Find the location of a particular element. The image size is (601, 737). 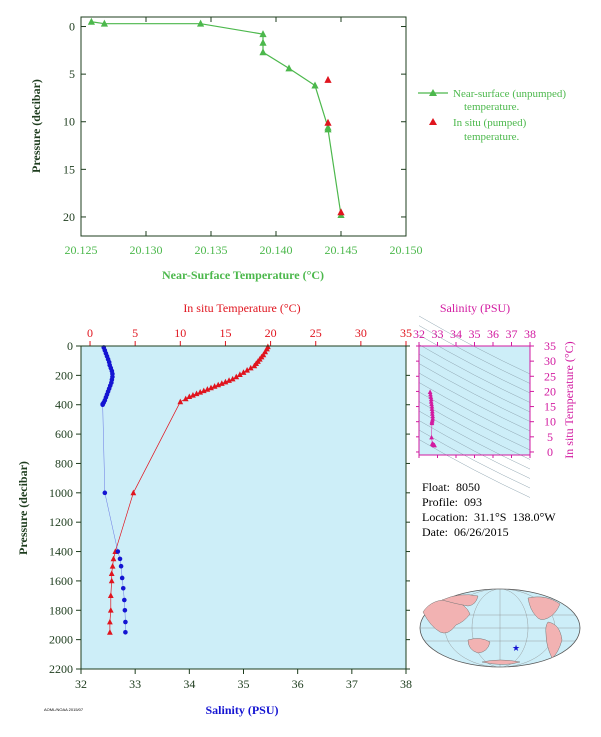

ts-diagram-background is located at coordinates (474, 400).